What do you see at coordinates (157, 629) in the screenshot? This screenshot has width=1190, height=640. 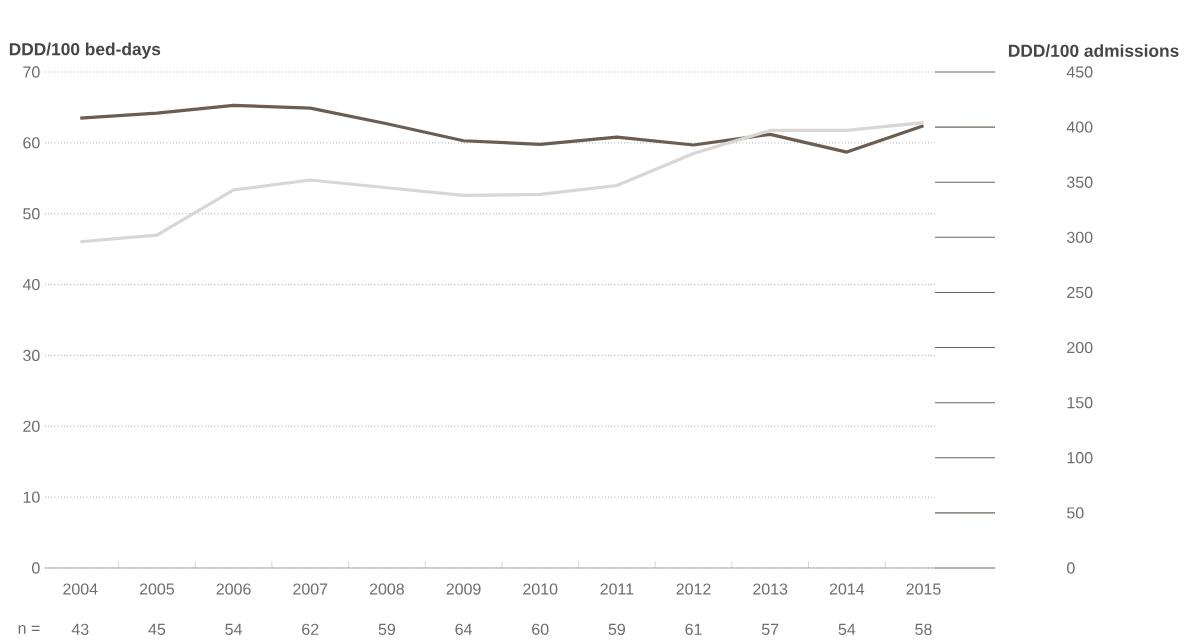 I see `text: 45` at bounding box center [157, 629].